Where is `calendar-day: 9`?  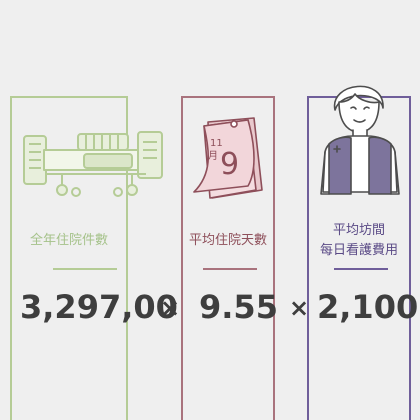
calendar-day: 9 is located at coordinates (229, 164).